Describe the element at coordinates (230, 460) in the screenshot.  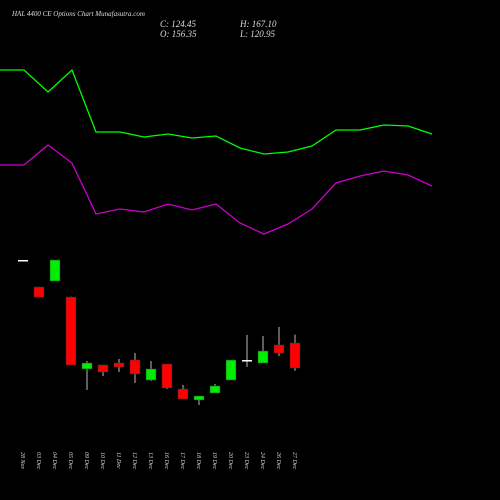
I see `x-tick-label: 20 Dec` at that location.